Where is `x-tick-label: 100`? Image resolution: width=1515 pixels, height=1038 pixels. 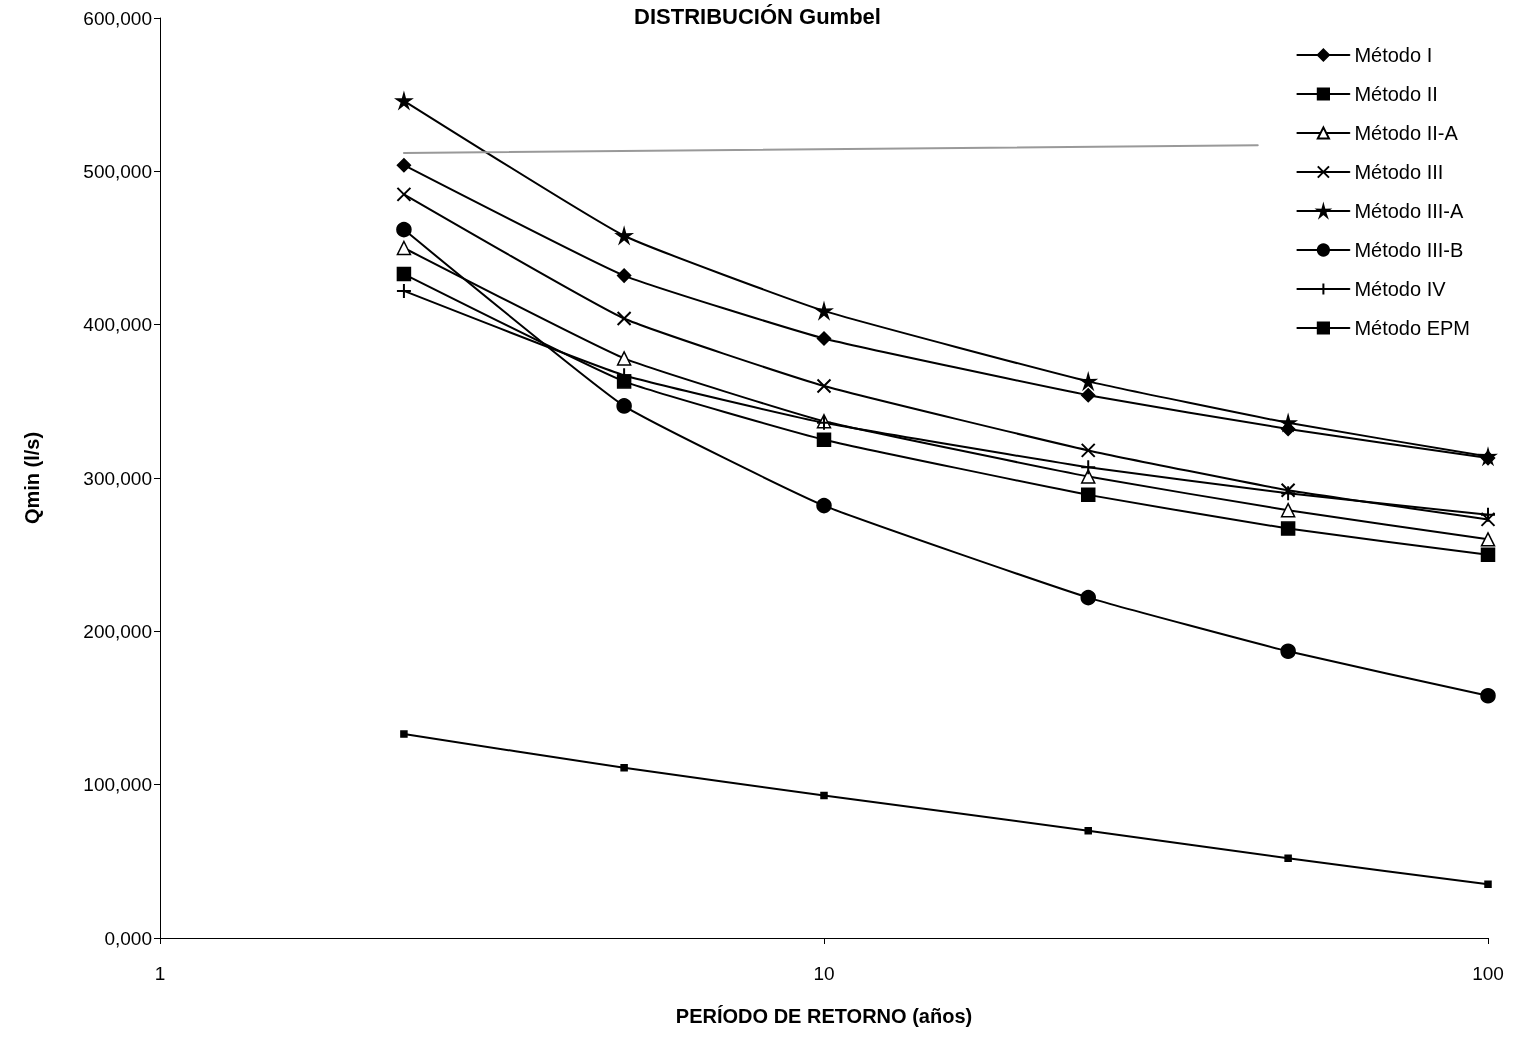 x-tick-label: 100 is located at coordinates (1488, 973).